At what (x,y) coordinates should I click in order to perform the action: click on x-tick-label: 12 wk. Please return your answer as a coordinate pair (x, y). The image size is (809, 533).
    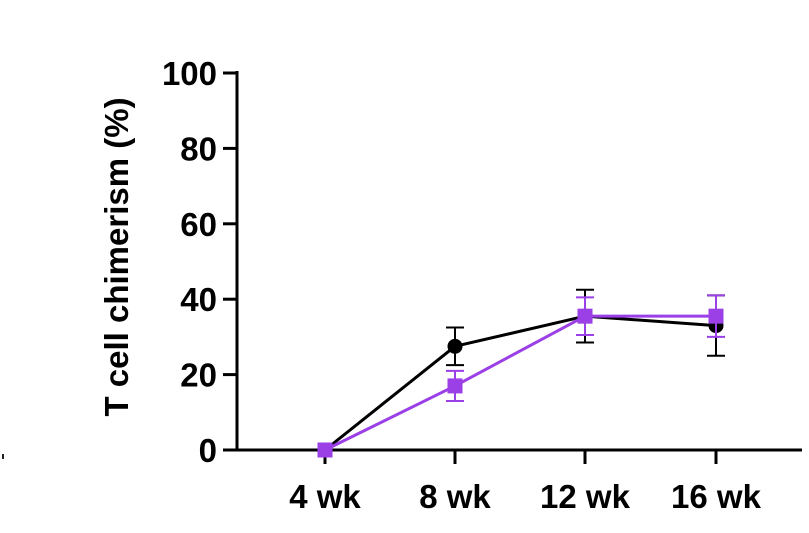
    Looking at the image, I should click on (585, 496).